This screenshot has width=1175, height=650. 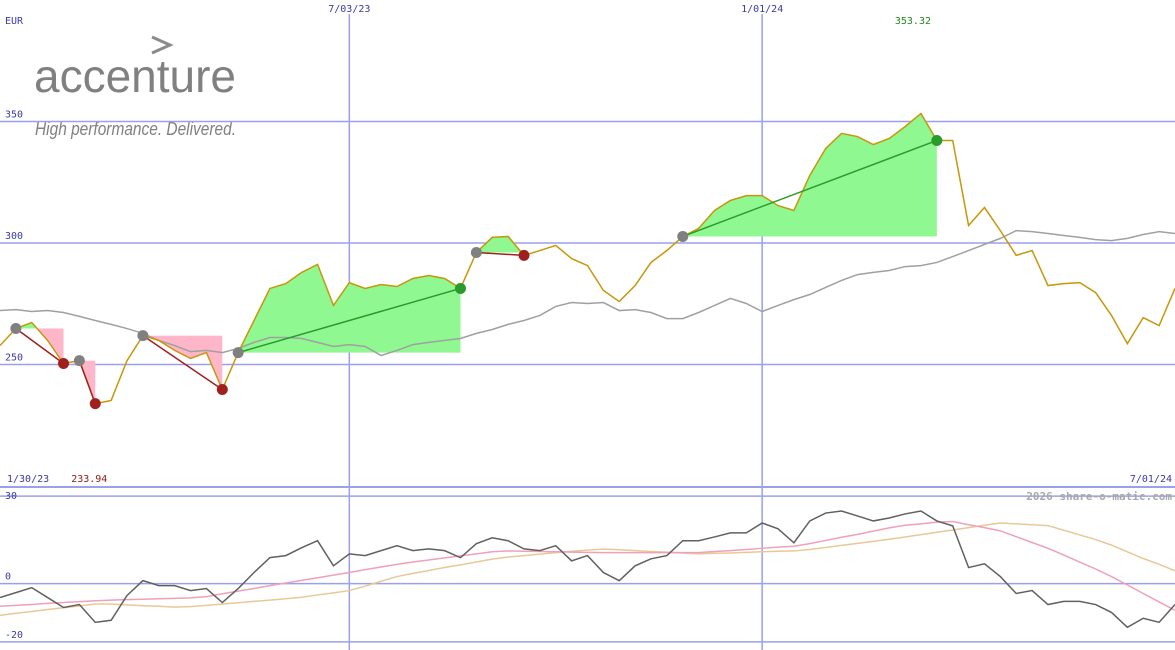 I want to click on x-tick-label: 1/30/23, so click(x=28, y=479).